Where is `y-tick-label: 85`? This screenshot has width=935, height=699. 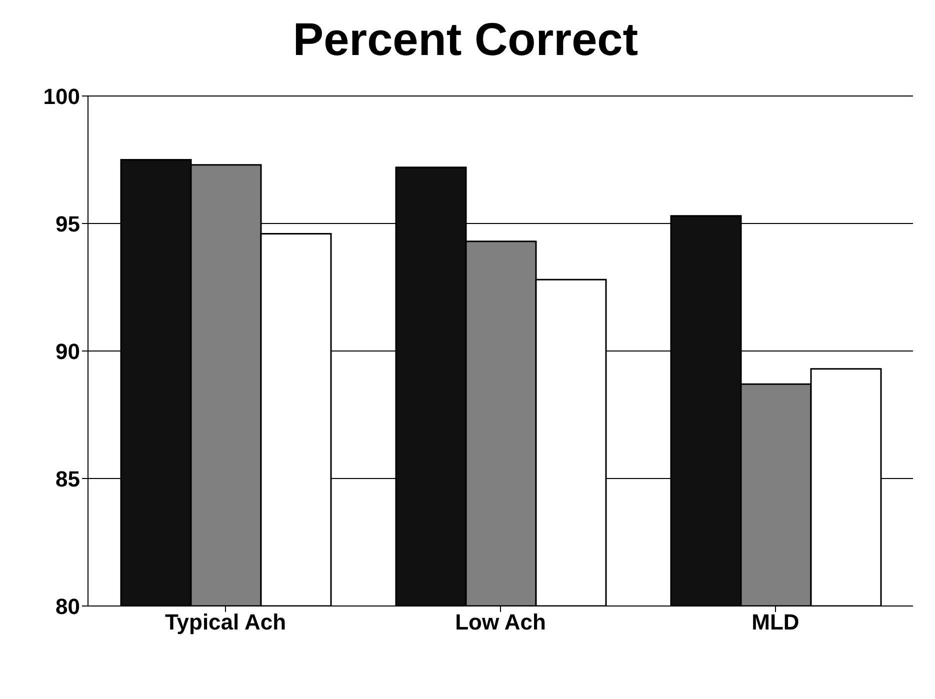
y-tick-label: 85 is located at coordinates (68, 479).